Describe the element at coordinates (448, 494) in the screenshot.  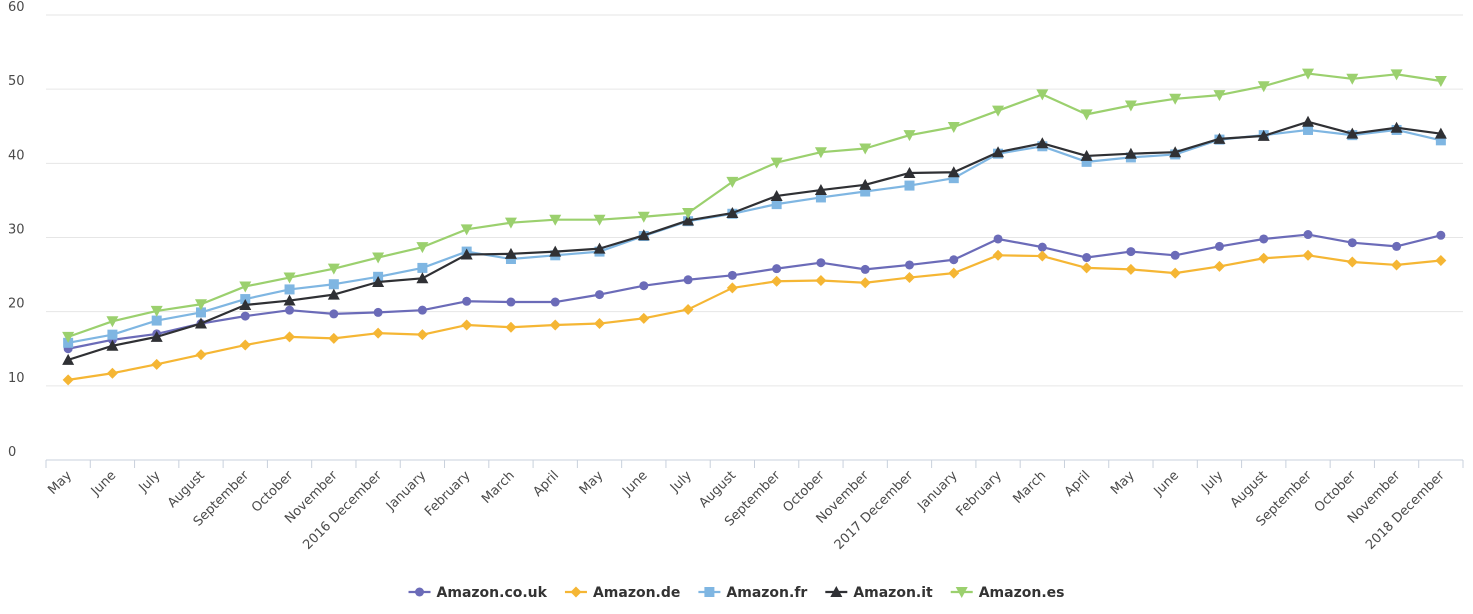
I see `x-tick-label: February` at that location.